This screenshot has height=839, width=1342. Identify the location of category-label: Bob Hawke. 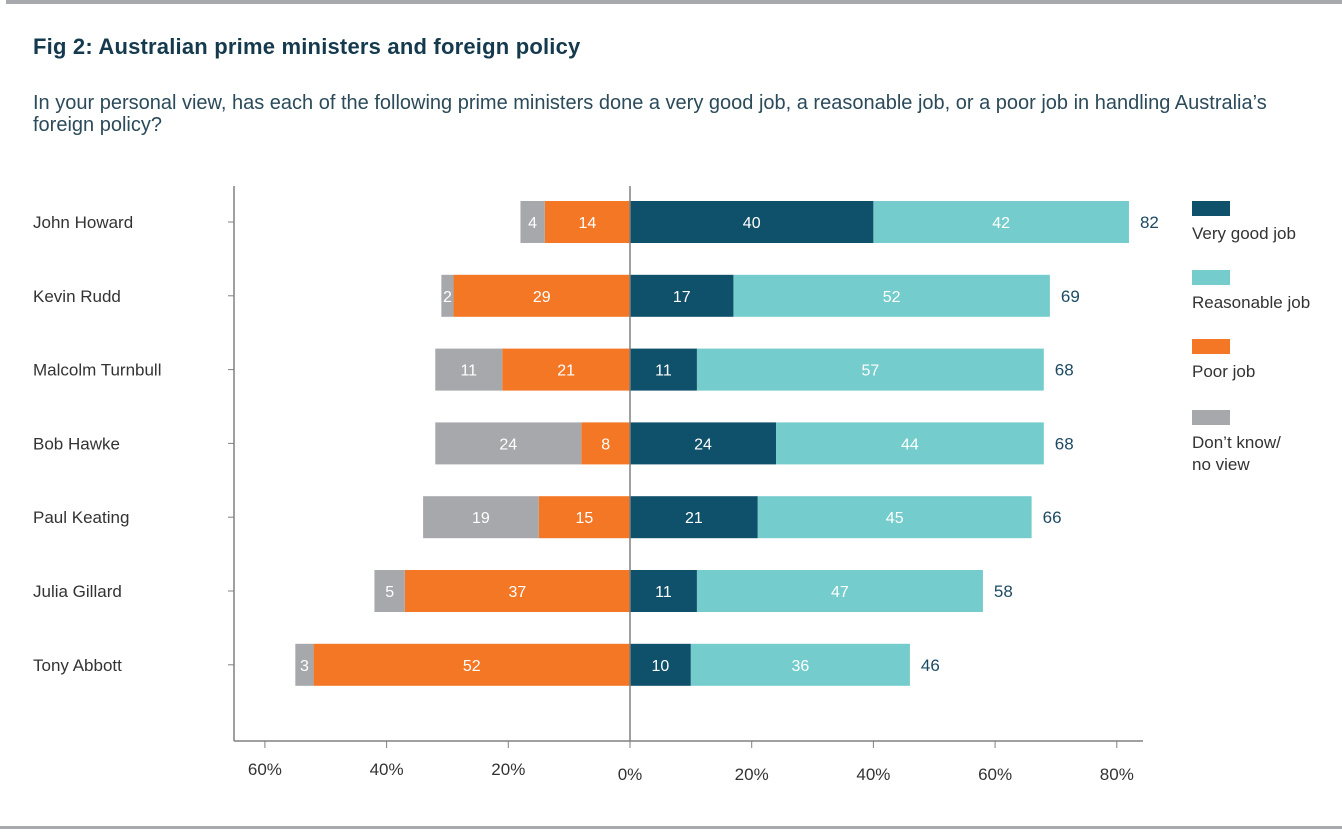
(76, 443).